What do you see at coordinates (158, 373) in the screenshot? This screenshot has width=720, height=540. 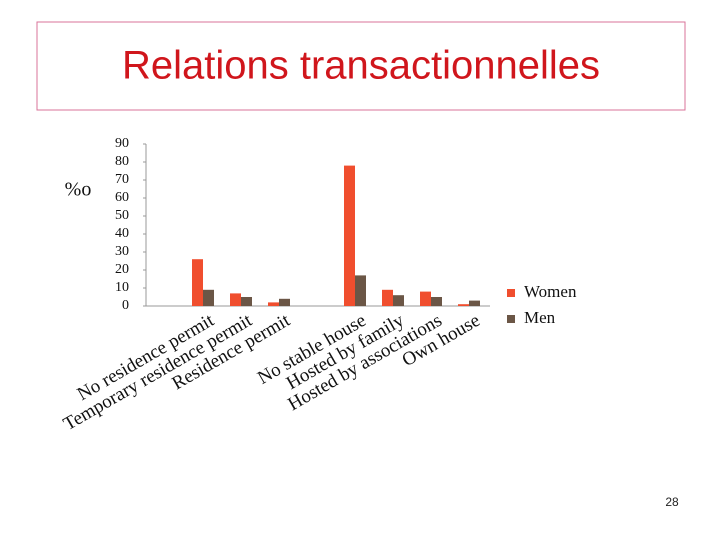 I see `x-tick-label: Temporary residence permit` at bounding box center [158, 373].